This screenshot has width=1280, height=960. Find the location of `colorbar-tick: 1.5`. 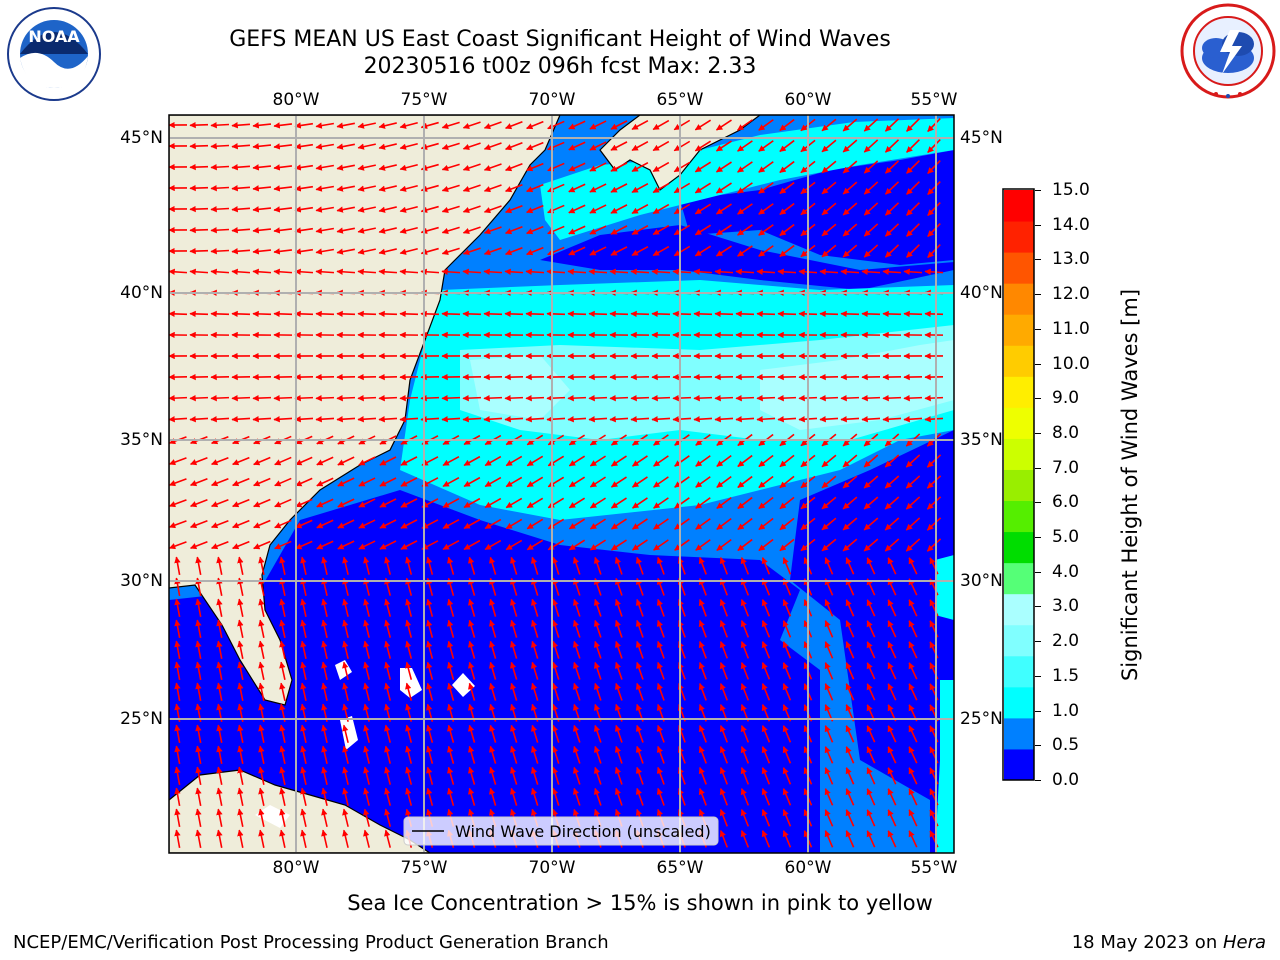

colorbar-tick: 1.5 is located at coordinates (1066, 675).